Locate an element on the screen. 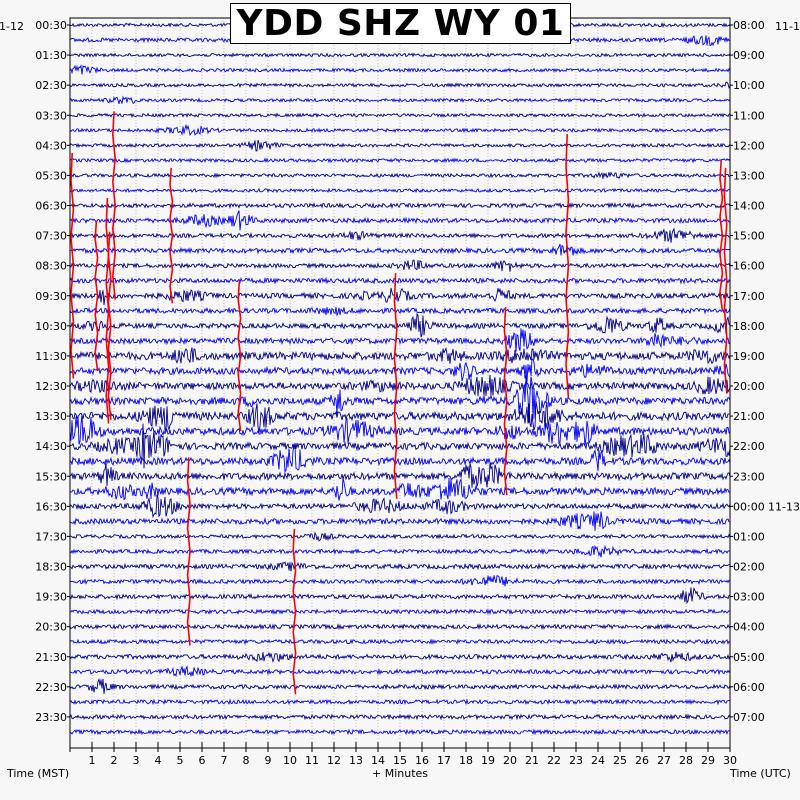  left-tick-label: 05:30 is located at coordinates (51, 175).